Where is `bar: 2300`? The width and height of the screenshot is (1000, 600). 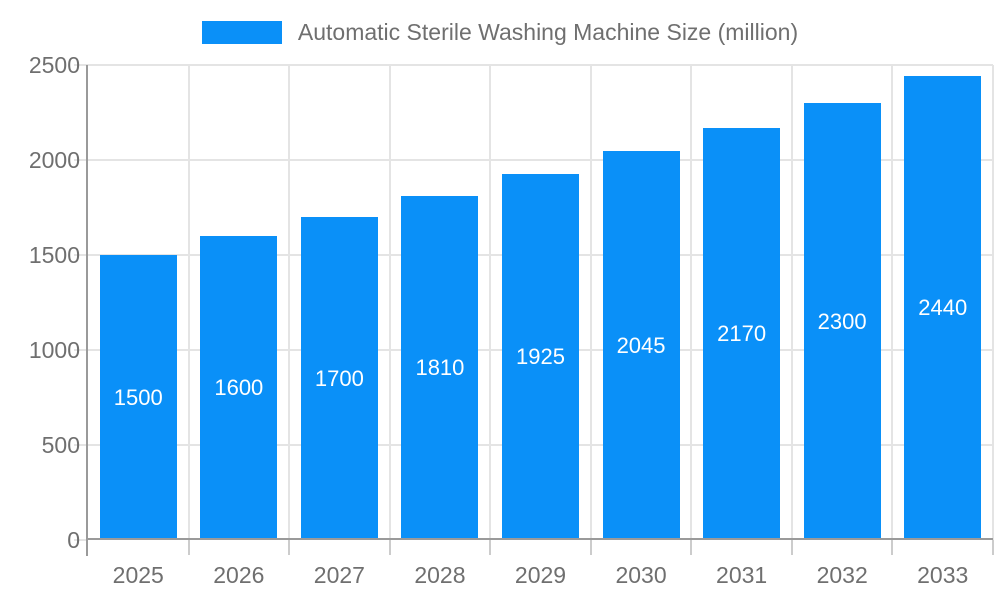
bar: 2300 is located at coordinates (842, 321).